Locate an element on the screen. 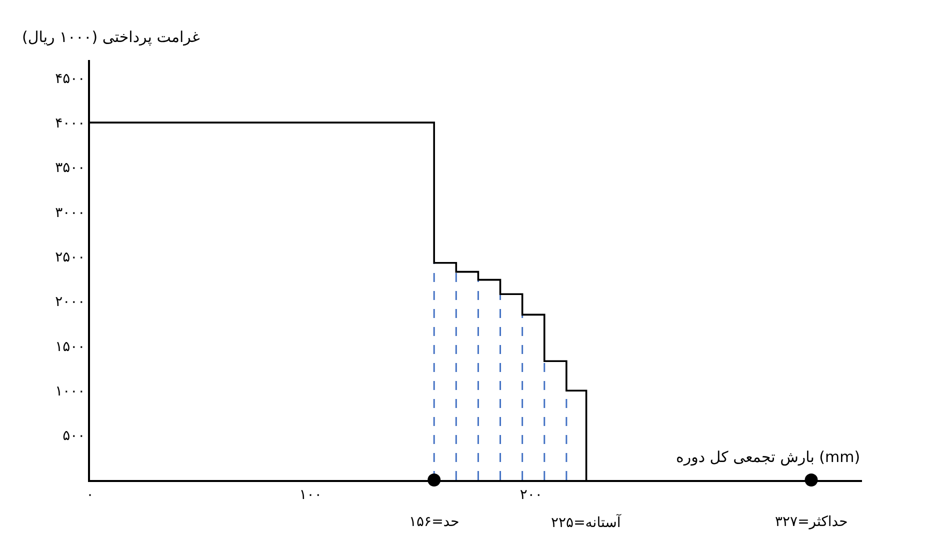 This screenshot has width=932, height=560. y-tick-label: ۲۵۰۰ is located at coordinates (70, 258).